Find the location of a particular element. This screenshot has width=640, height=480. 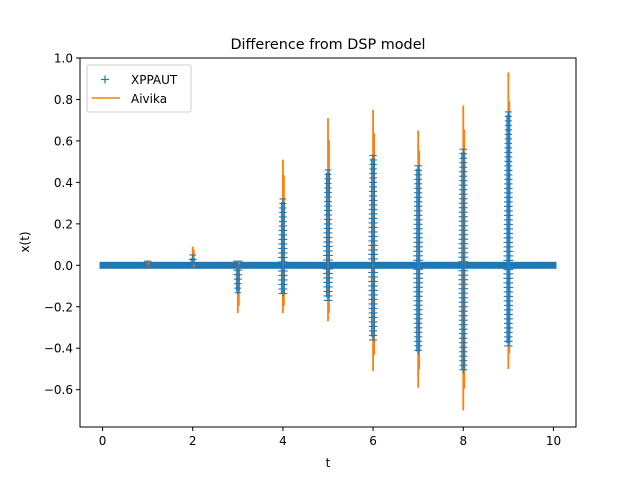

y-tick-label: 0.2 is located at coordinates (63, 224).